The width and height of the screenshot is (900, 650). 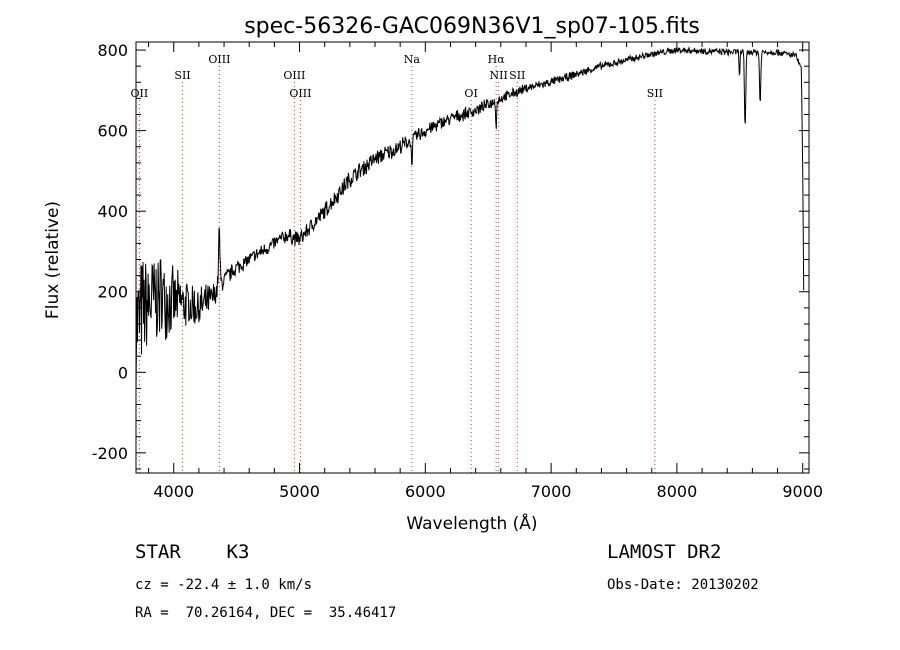 What do you see at coordinates (499, 75) in the screenshot?
I see `spectral-line-label: NII` at bounding box center [499, 75].